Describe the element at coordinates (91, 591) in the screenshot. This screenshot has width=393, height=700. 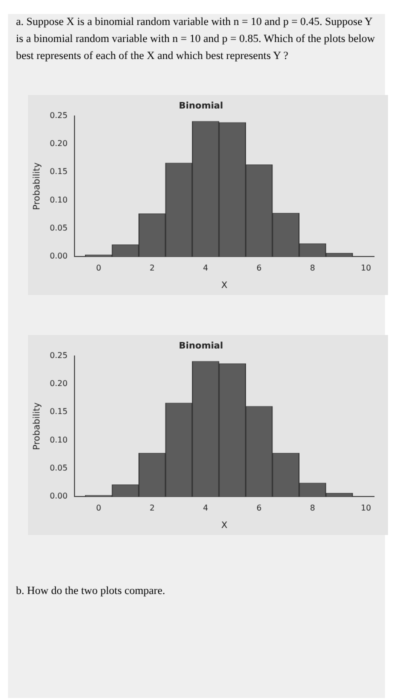
I see `text: b. How do the two plots compare.` at that location.